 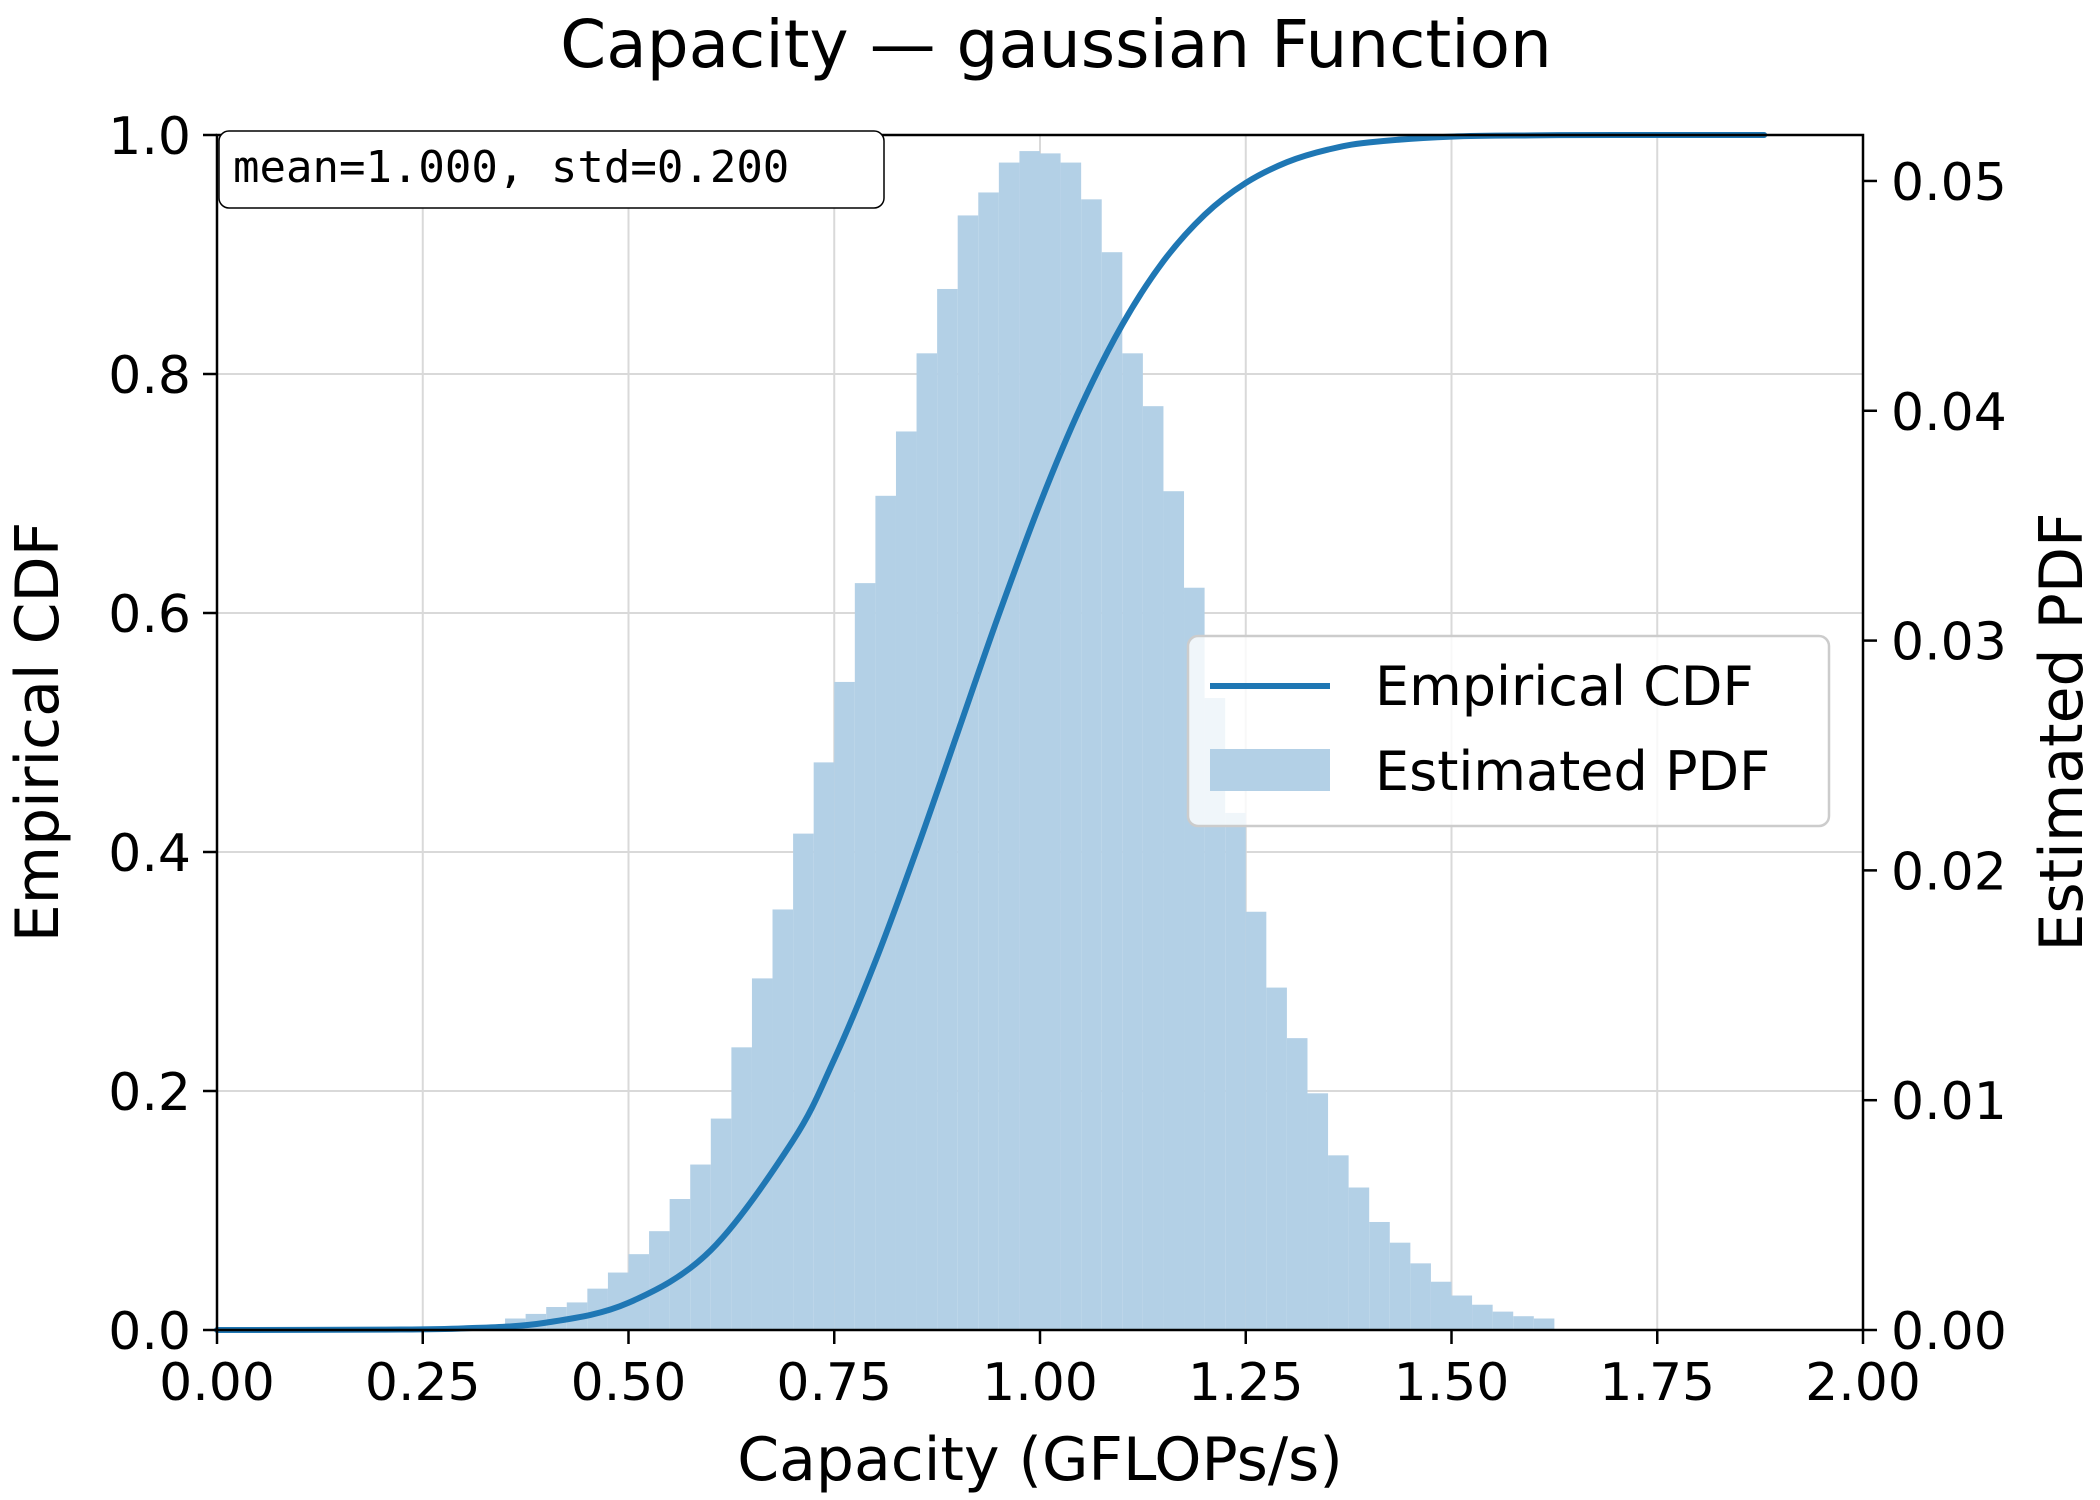 What do you see at coordinates (1949, 413) in the screenshot?
I see `right-y-tick-label: 0.04` at bounding box center [1949, 413].